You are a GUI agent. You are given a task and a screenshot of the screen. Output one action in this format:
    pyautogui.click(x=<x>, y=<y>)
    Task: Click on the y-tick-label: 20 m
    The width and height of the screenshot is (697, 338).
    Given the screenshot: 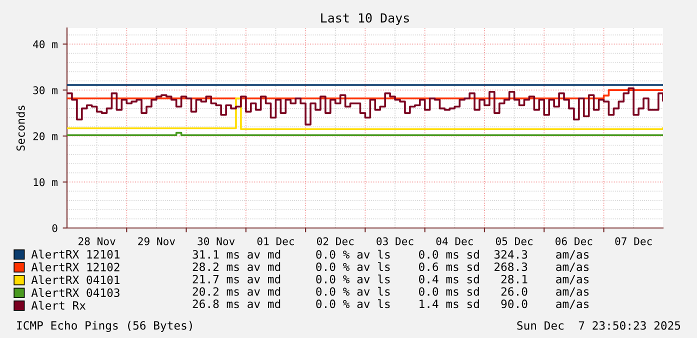 What is the action you would take?
    pyautogui.click(x=45, y=136)
    